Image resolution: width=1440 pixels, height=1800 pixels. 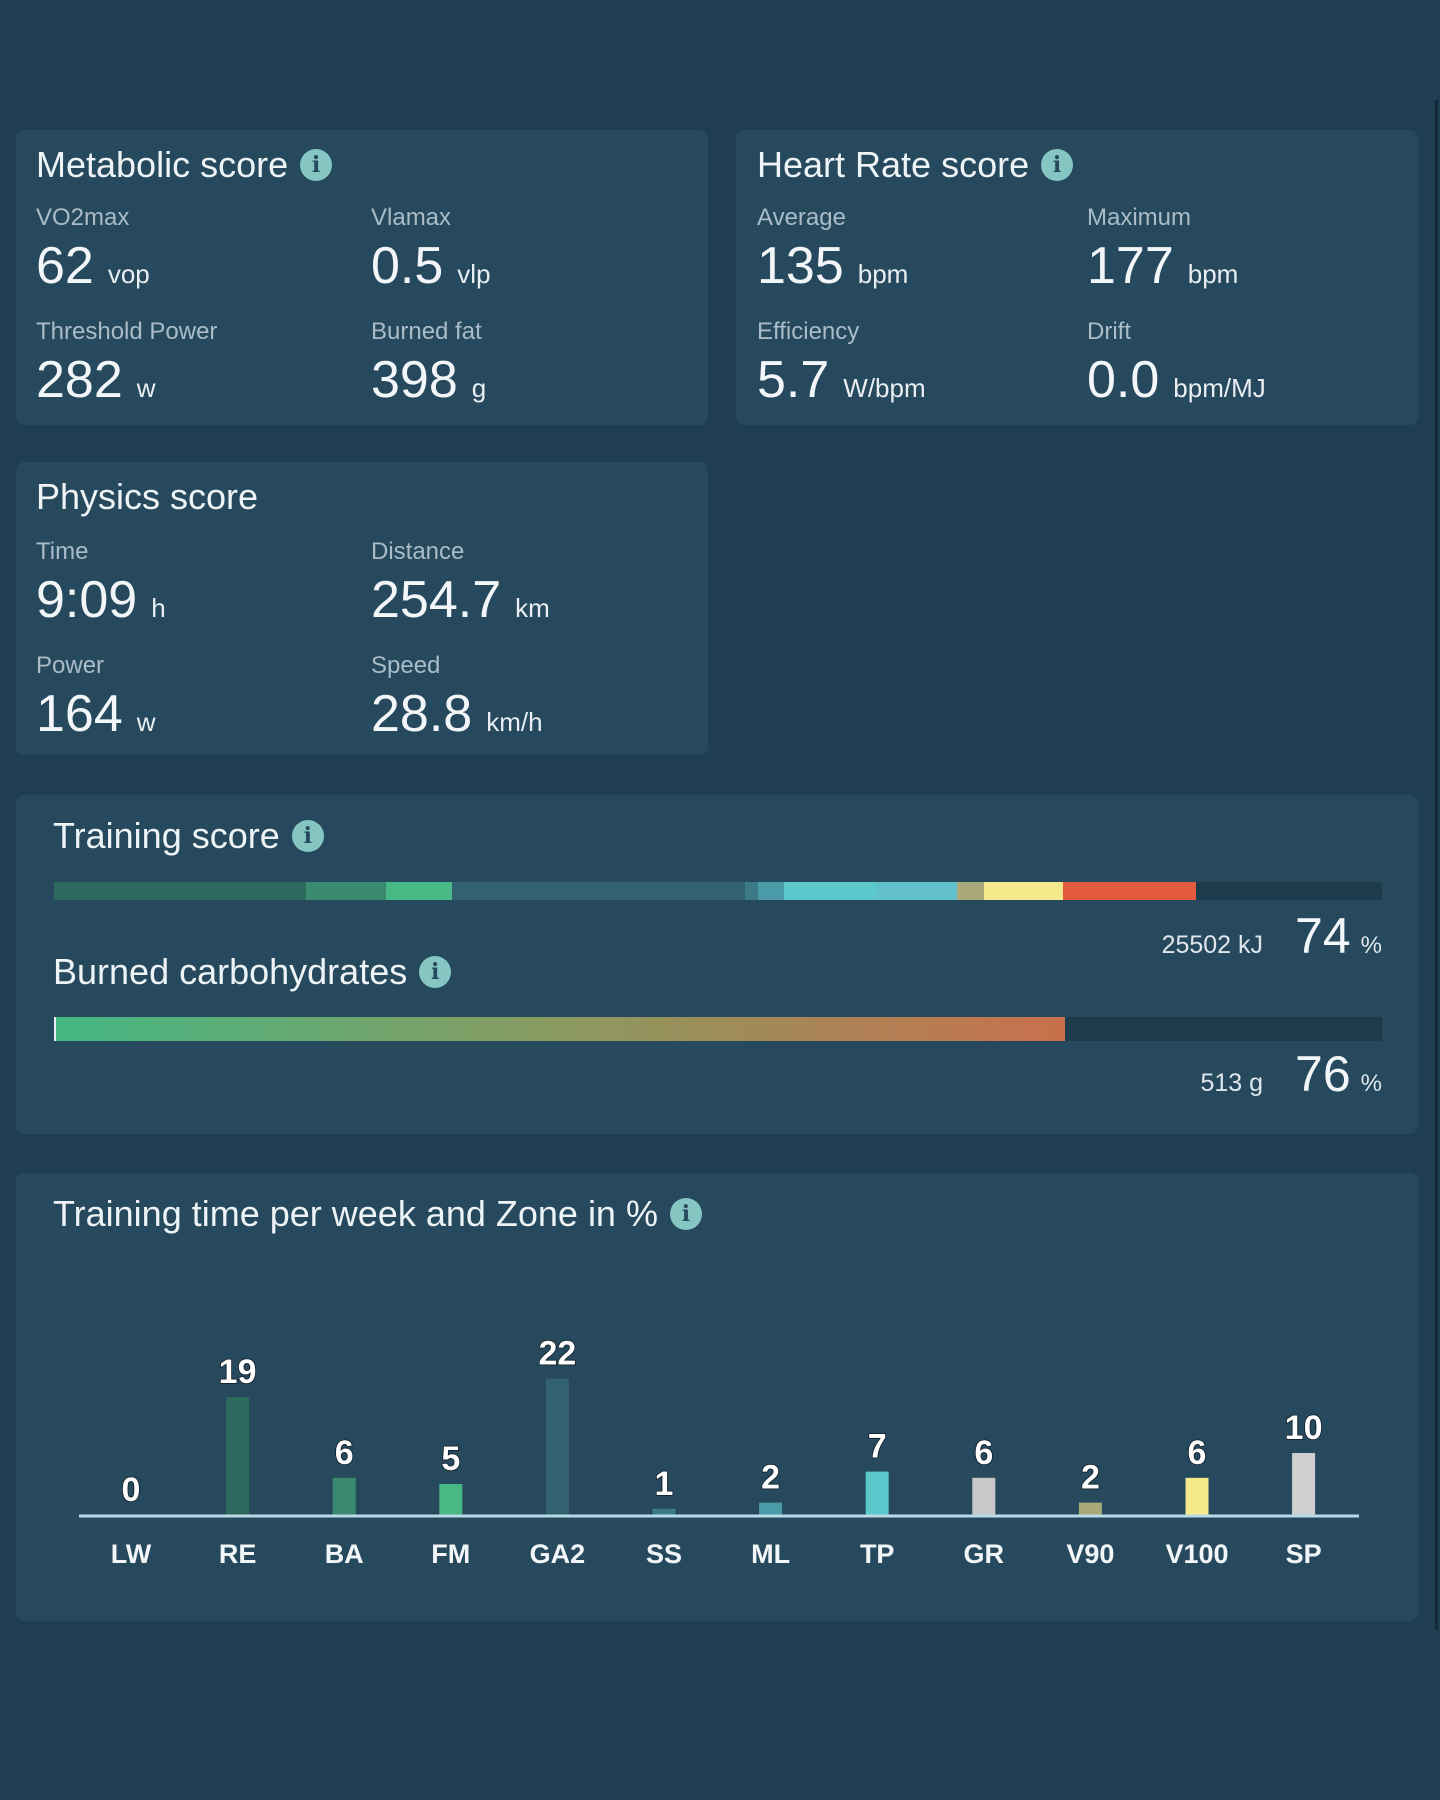 What do you see at coordinates (79, 714) in the screenshot?
I see `stat-value: 164` at bounding box center [79, 714].